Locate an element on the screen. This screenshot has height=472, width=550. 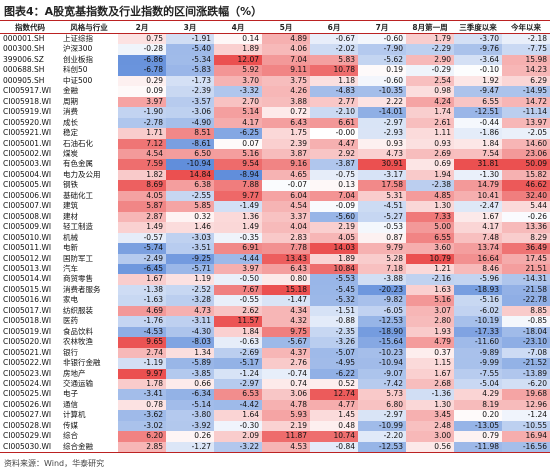
value-cell: -0.10 is located at coordinates (478, 70).